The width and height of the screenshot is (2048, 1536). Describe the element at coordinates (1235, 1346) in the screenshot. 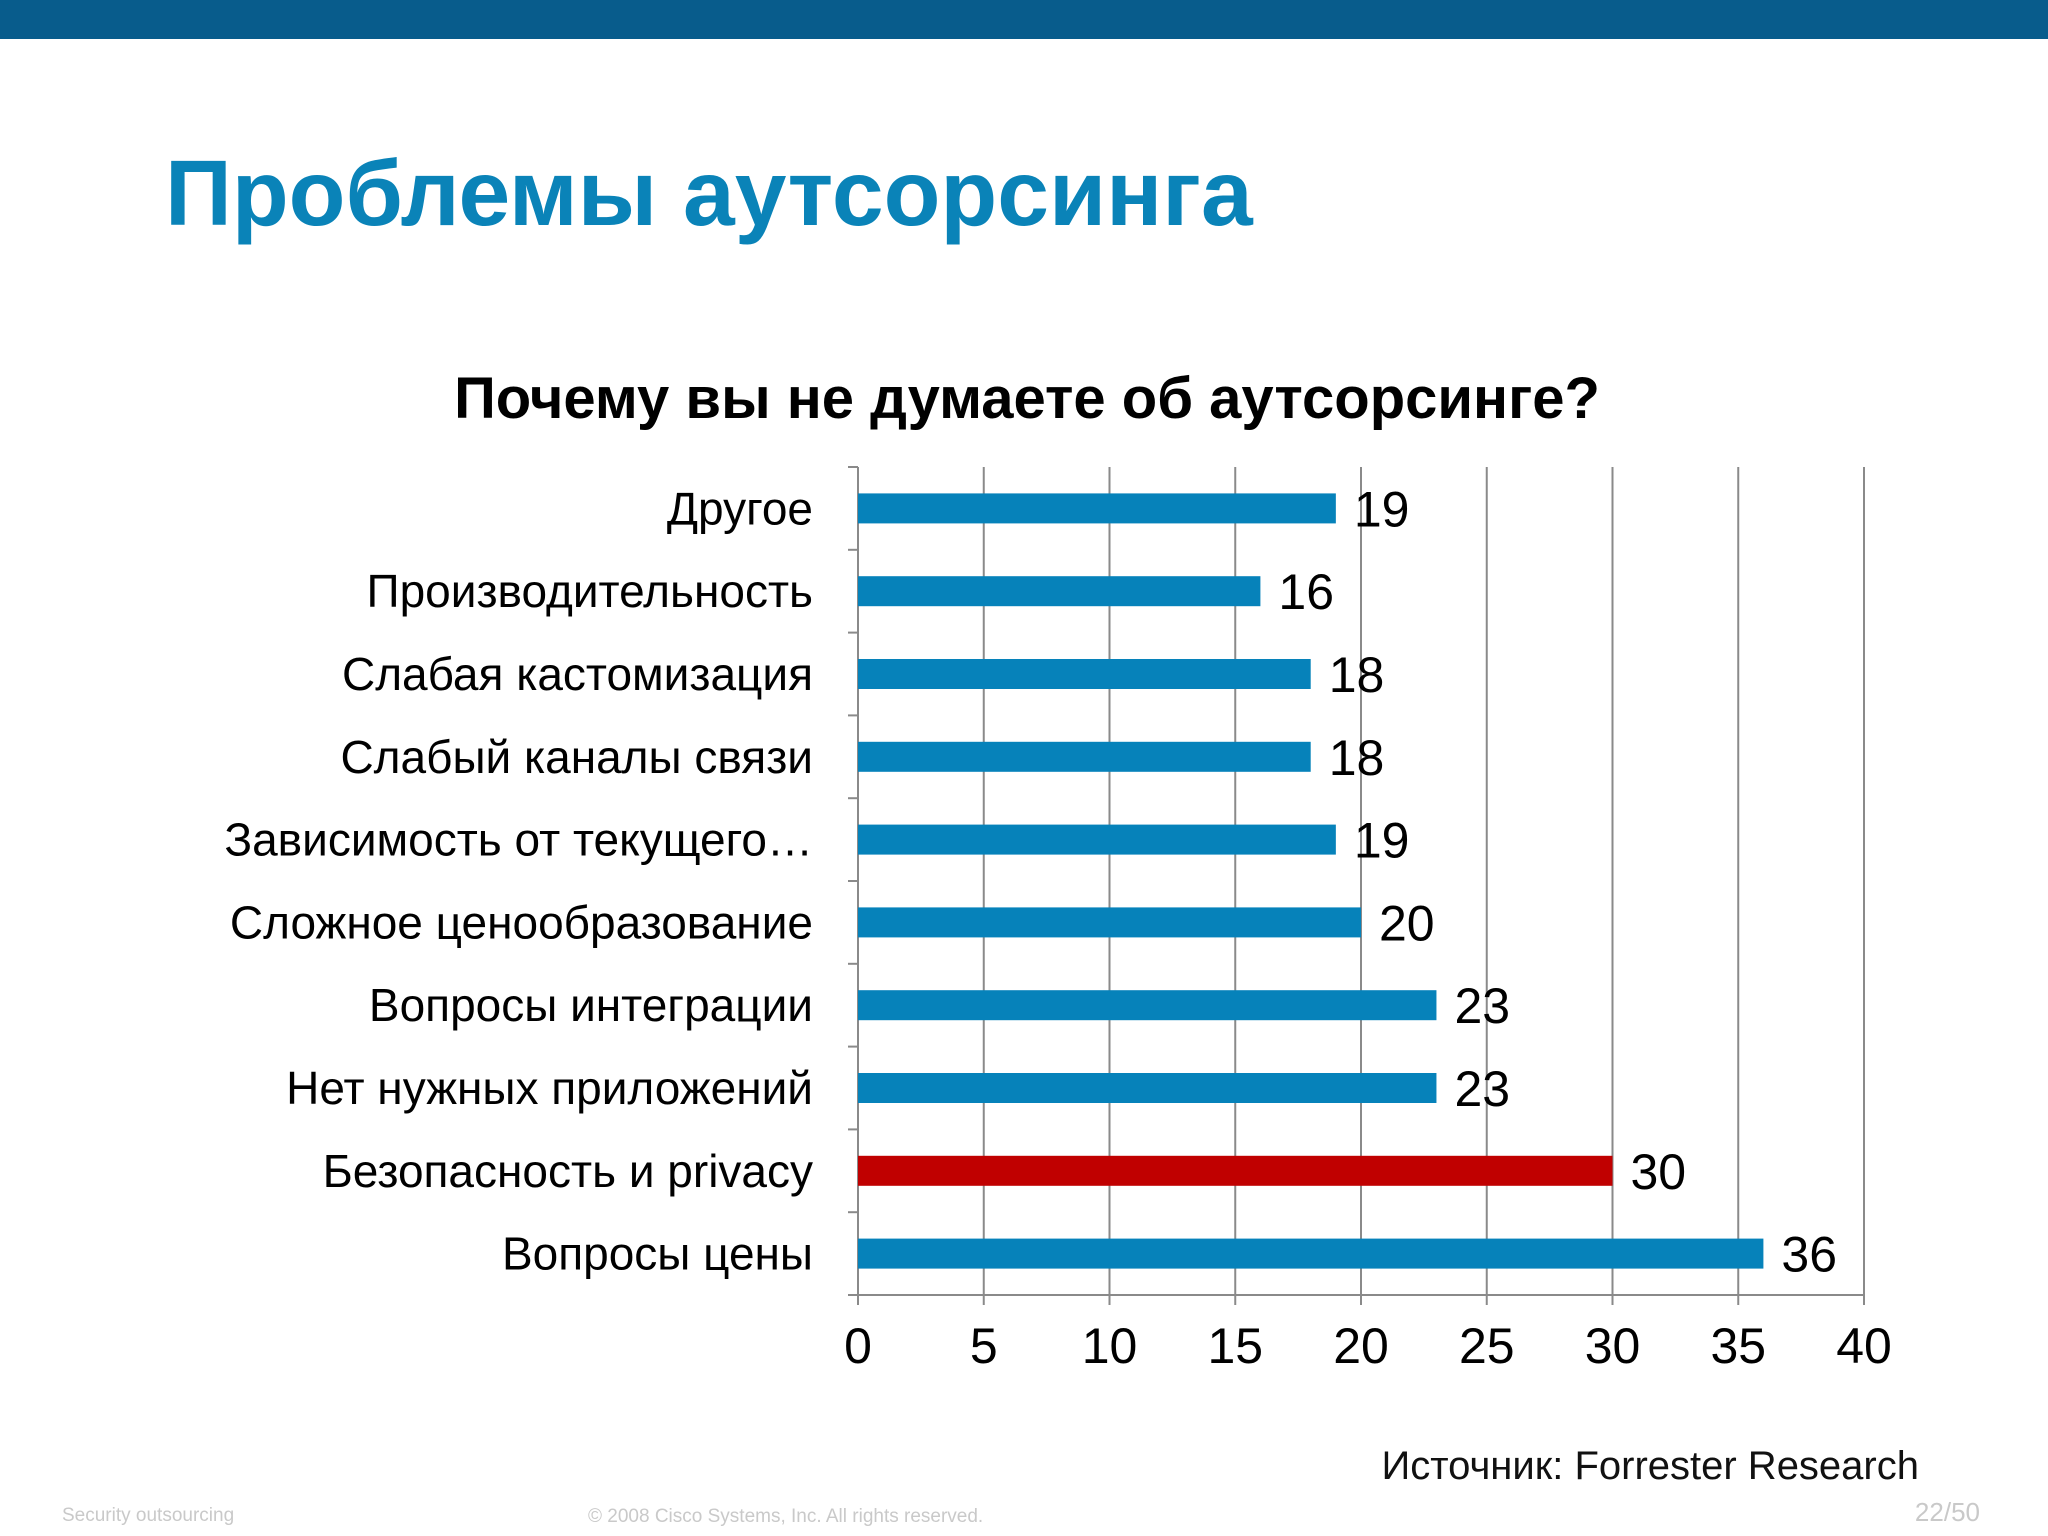

I see `x-tick-label: 15` at that location.